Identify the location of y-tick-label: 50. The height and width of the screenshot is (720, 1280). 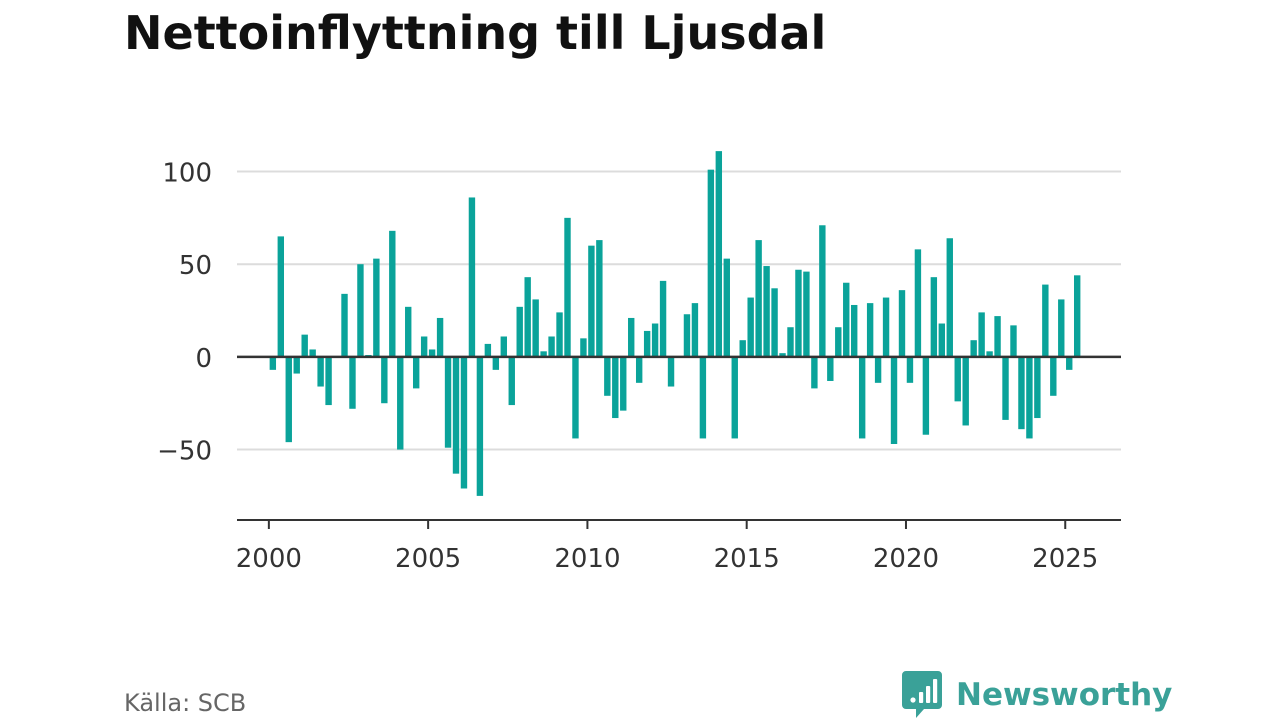
(195, 266).